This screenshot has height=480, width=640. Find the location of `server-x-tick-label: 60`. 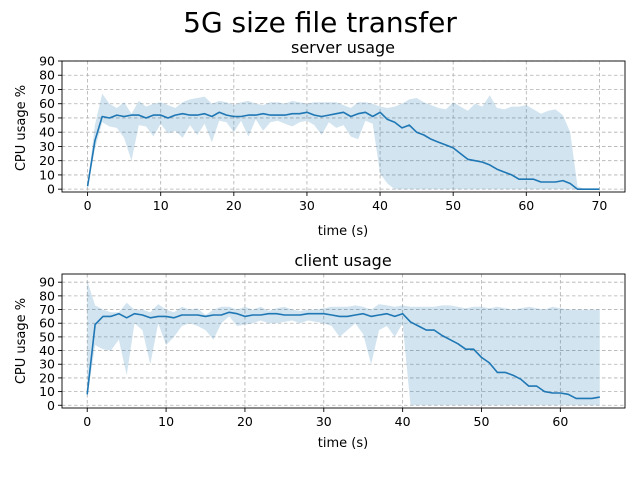

server-x-tick-label: 60 is located at coordinates (526, 205).